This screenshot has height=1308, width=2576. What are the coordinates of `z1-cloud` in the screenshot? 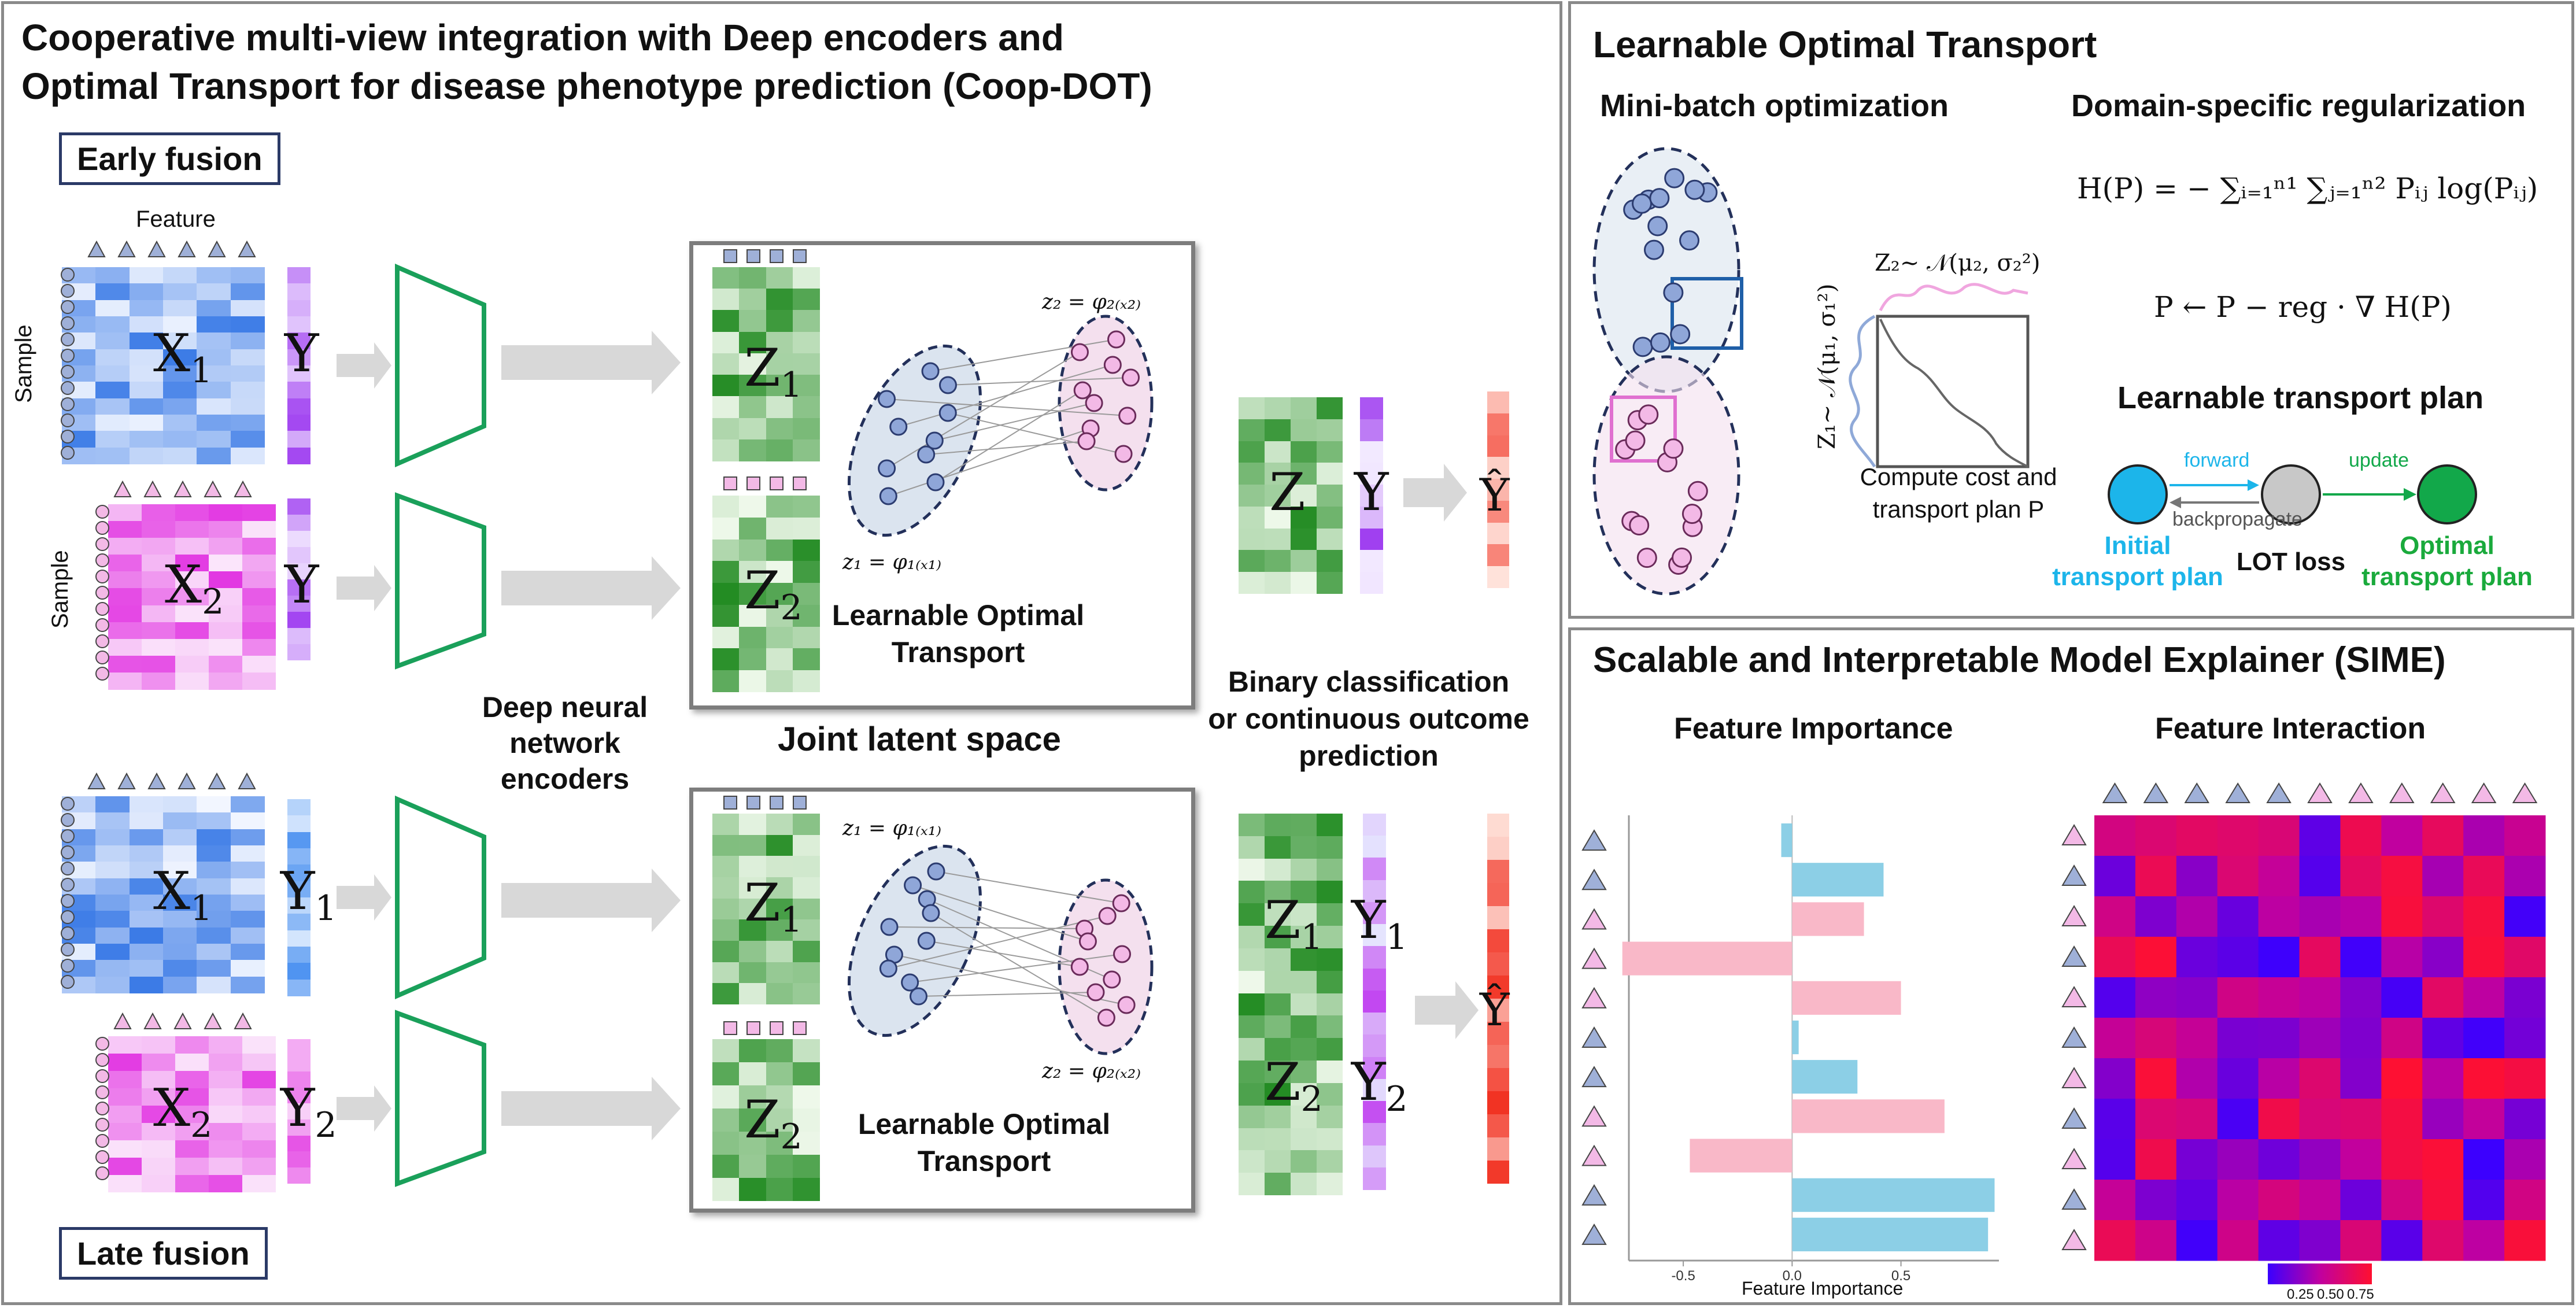 It's located at (914, 940).